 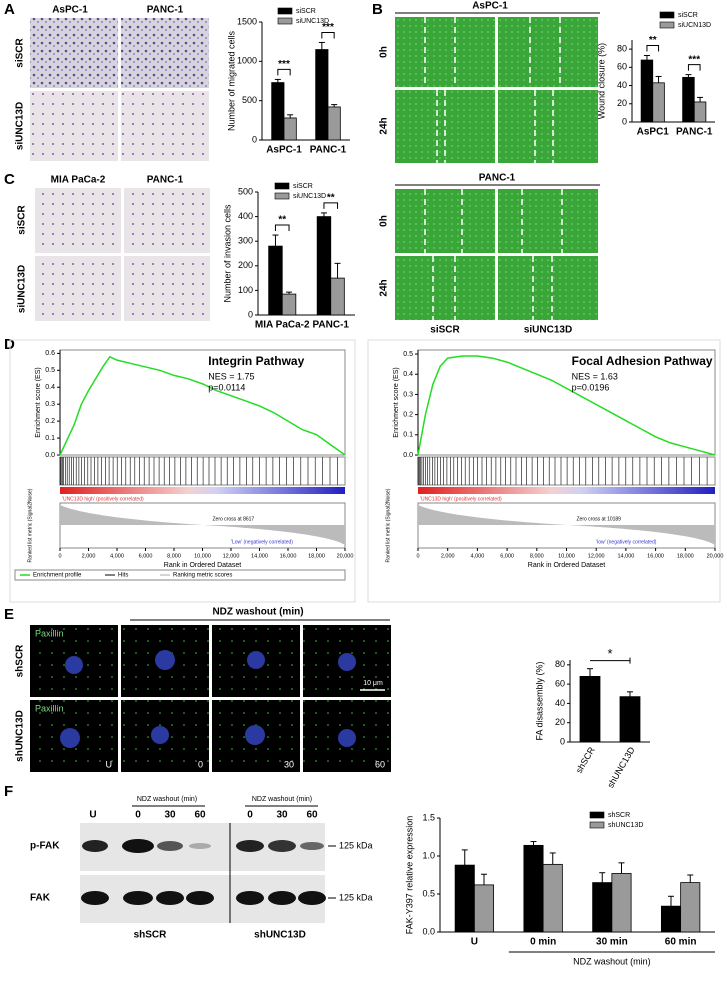 I want to click on panel-letter: F, so click(x=8, y=791).